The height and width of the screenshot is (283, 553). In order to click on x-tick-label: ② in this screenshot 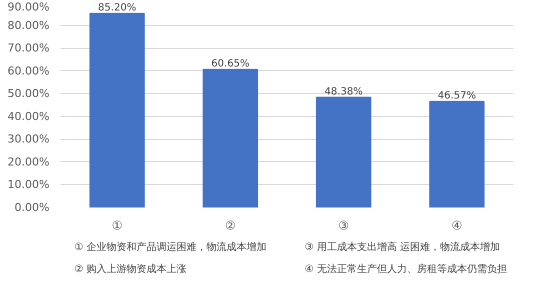, I will do `click(230, 225)`.